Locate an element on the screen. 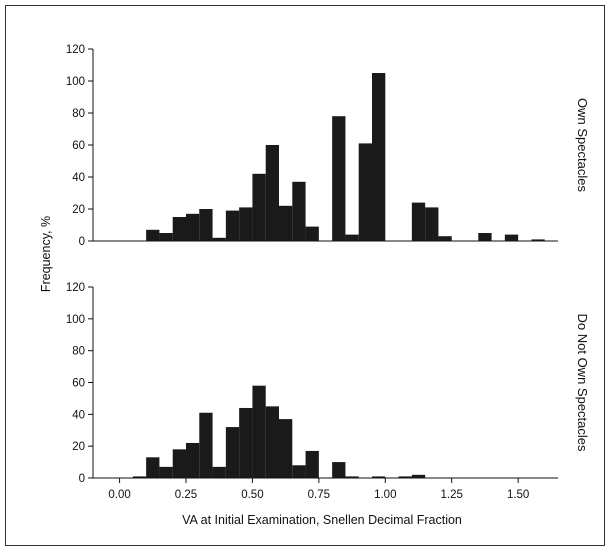  panel-label: Do Not Own Spectacles is located at coordinates (582, 382).